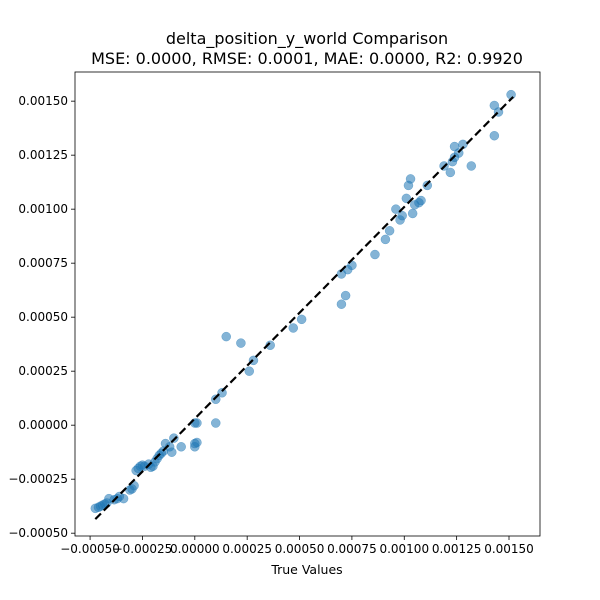  Describe the element at coordinates (143, 549) in the screenshot. I see `x-tick-label: −0.00025` at that location.